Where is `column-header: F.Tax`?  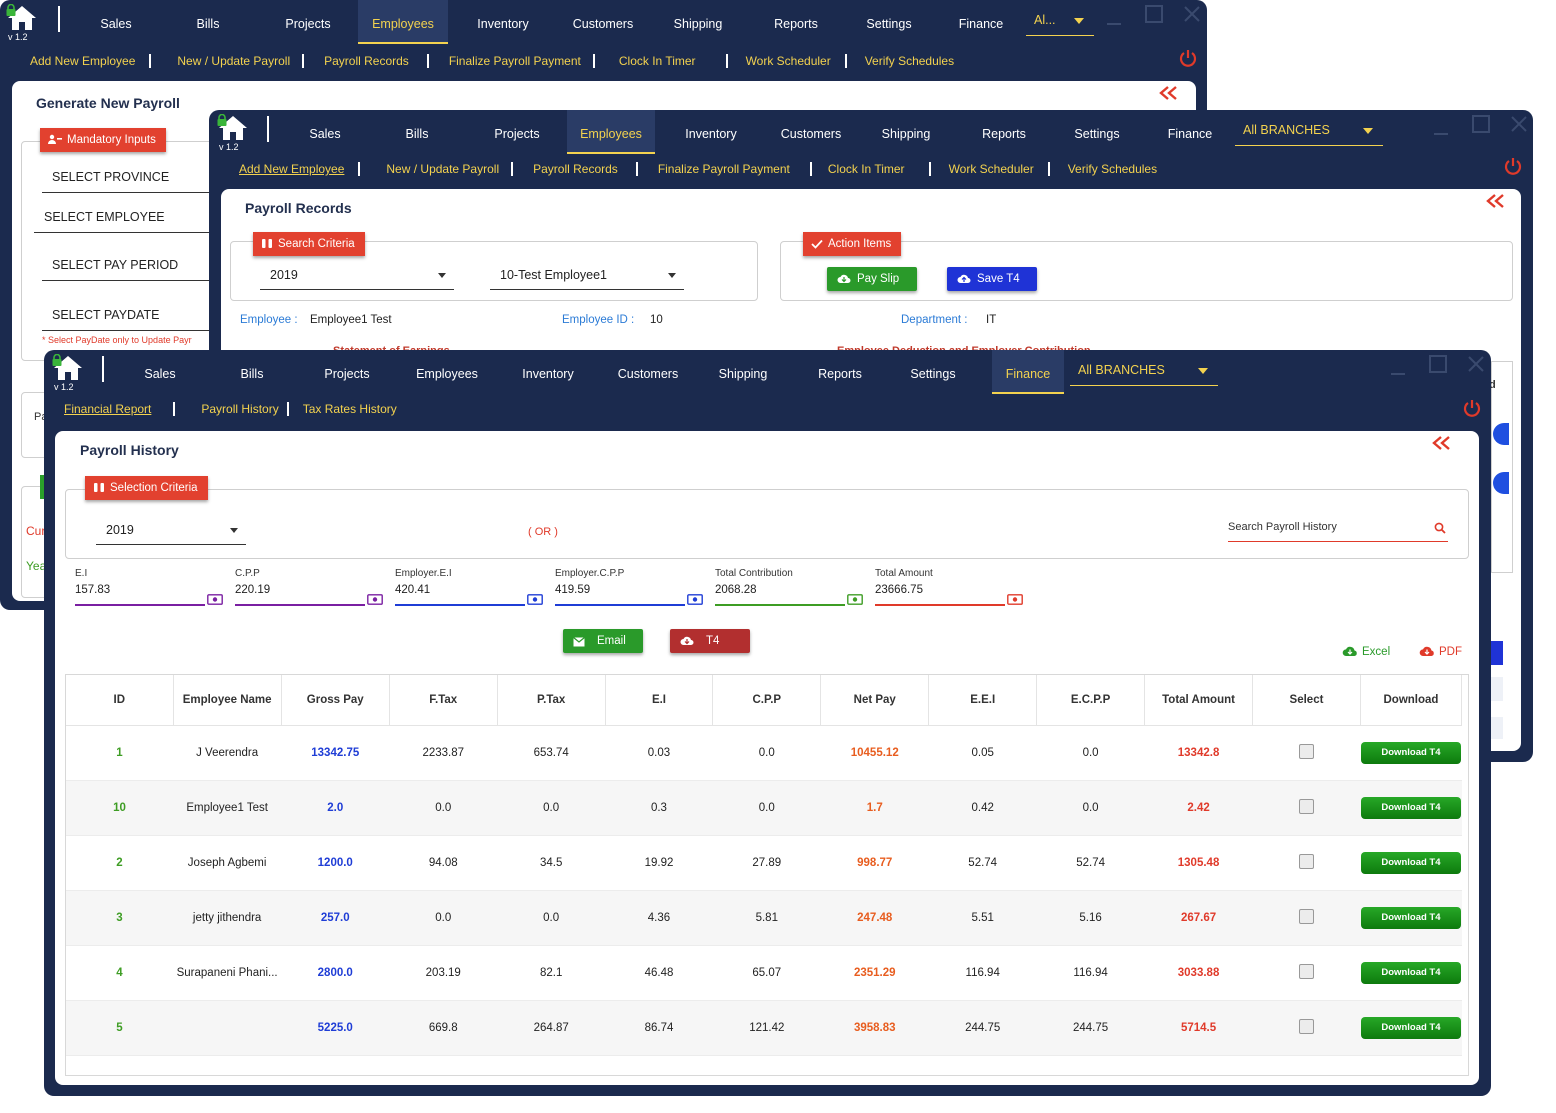 column-header: F.Tax is located at coordinates (443, 700).